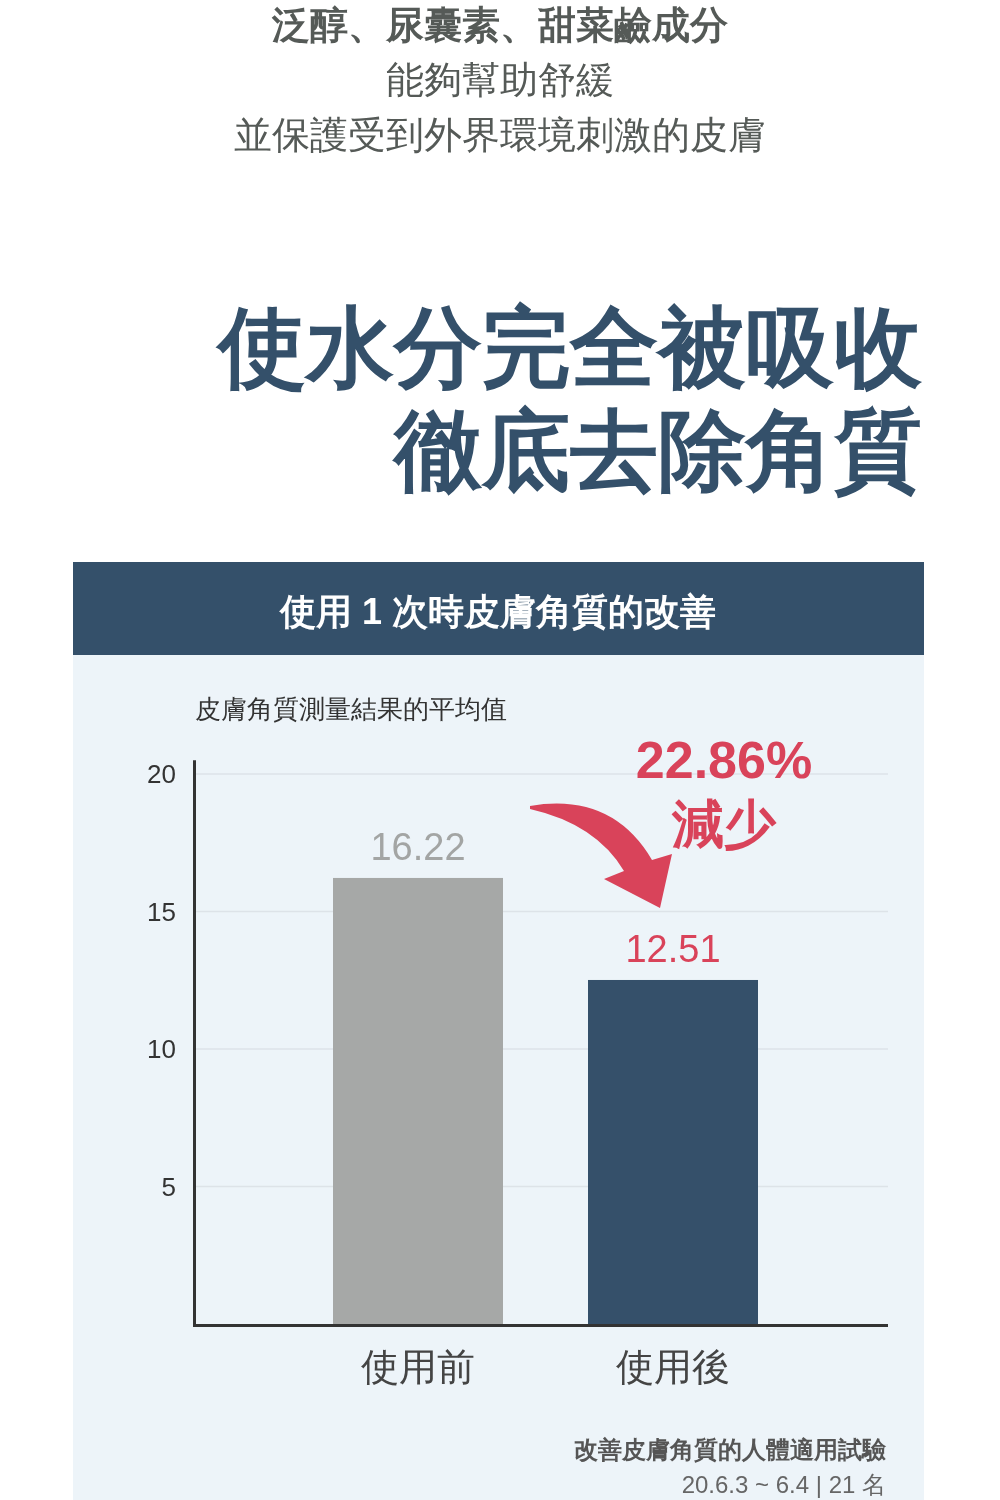 The width and height of the screenshot is (1000, 1500). I want to click on annotation: 22.86% 減少, so click(724, 792).